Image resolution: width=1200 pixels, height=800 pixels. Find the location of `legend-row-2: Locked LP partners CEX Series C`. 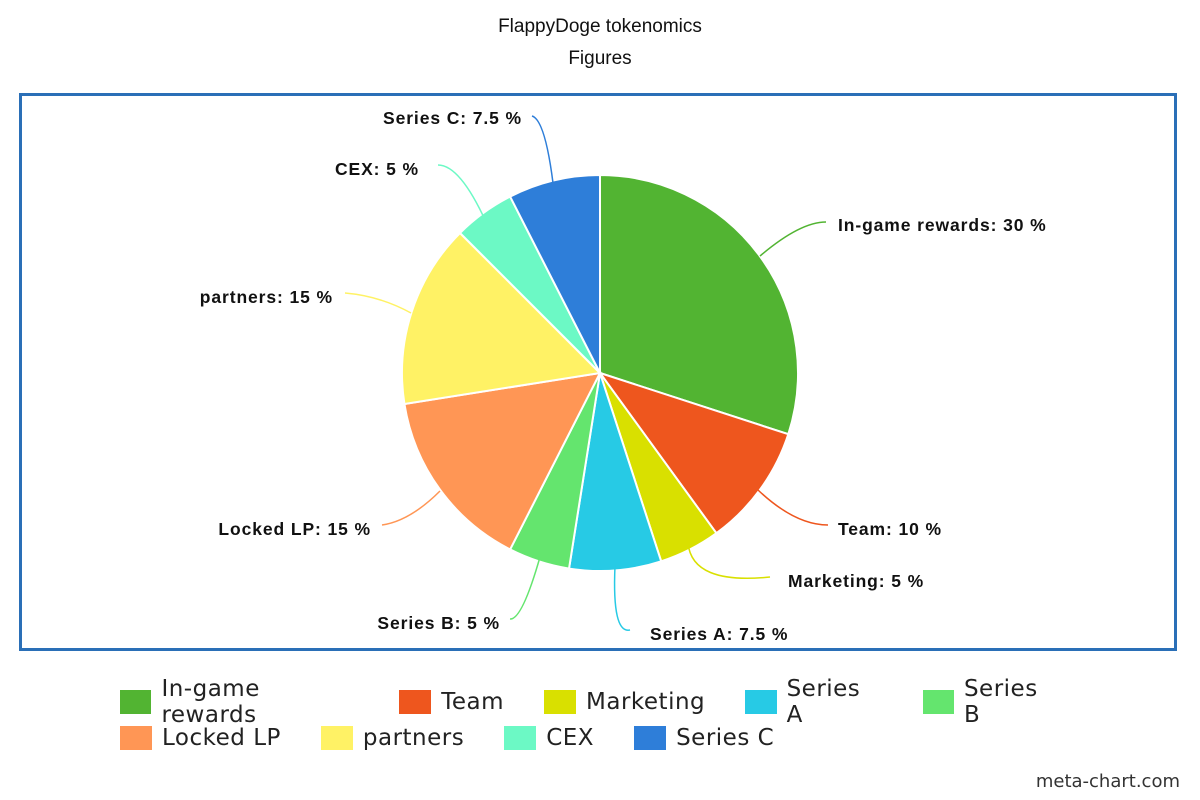

legend-row-2: Locked LP partners CEX Series C is located at coordinates (610, 738).